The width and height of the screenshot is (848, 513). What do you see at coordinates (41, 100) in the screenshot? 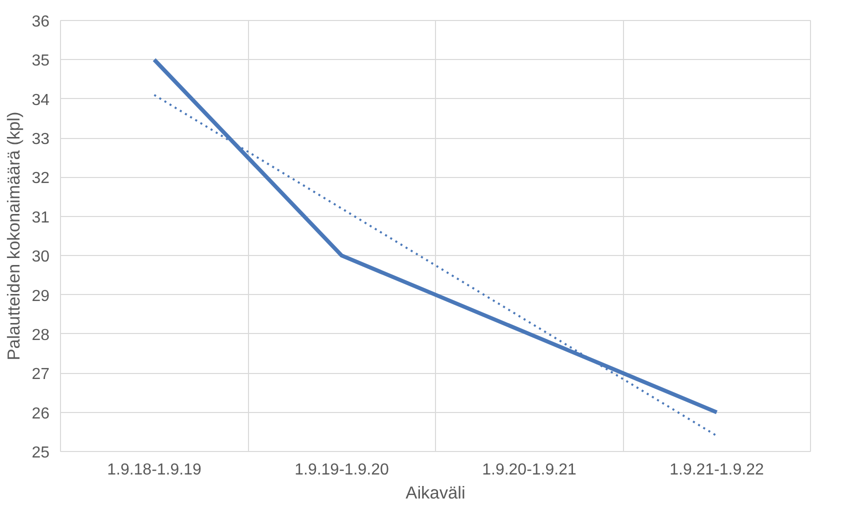
I see `y-tick-label: 34` at bounding box center [41, 100].